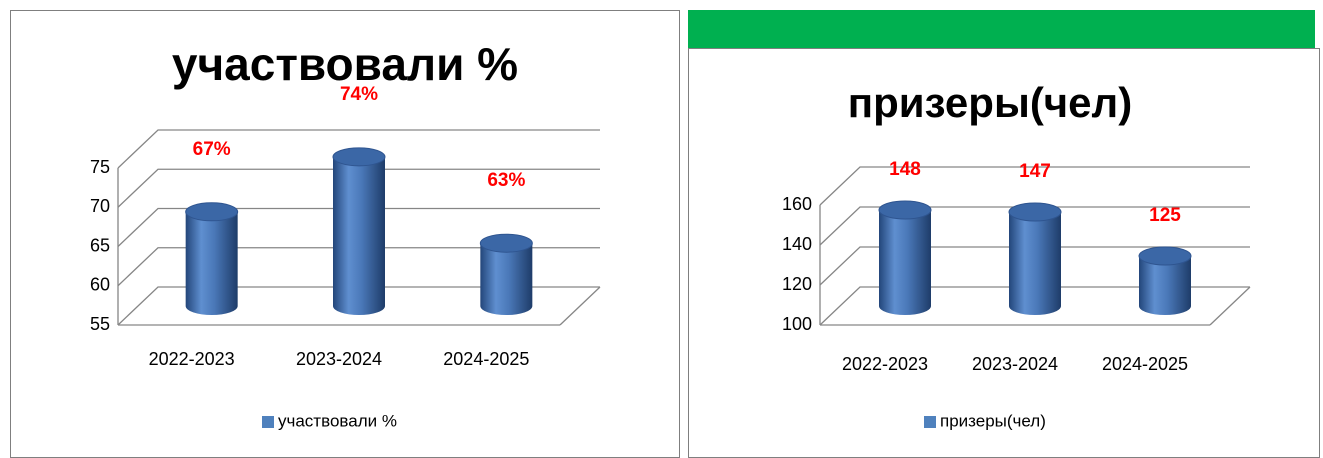 The image size is (1323, 458). What do you see at coordinates (100, 285) in the screenshot?
I see `y-tick-label: 60` at bounding box center [100, 285].